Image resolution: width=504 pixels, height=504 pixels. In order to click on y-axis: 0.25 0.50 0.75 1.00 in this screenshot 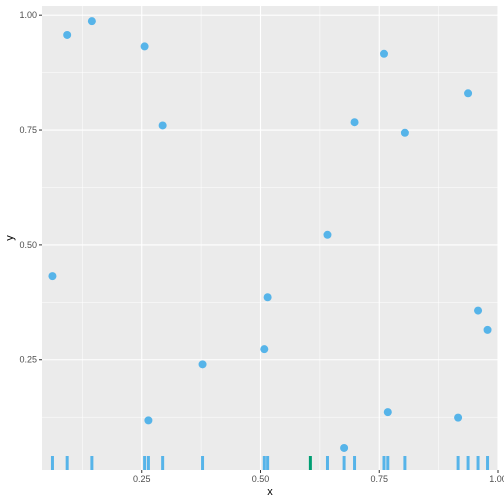, I will do `click(30, 187)`.